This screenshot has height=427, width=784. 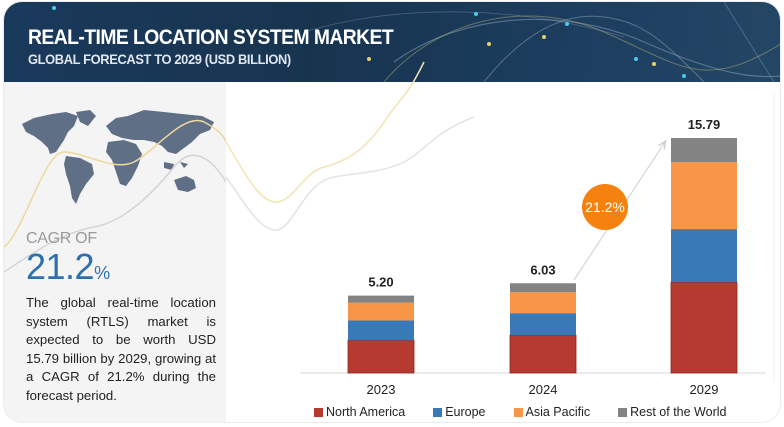 I want to click on legend-item-europe: Europe, so click(x=459, y=412).